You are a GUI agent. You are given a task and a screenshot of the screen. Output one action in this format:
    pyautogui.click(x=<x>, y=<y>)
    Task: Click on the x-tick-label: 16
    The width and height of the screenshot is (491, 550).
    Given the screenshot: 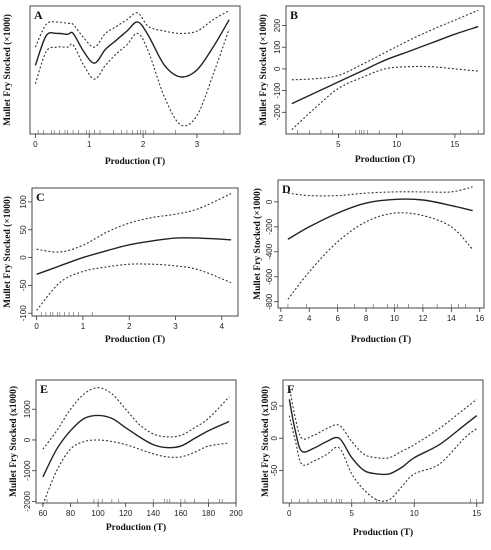 What is the action you would take?
    pyautogui.click(x=479, y=318)
    